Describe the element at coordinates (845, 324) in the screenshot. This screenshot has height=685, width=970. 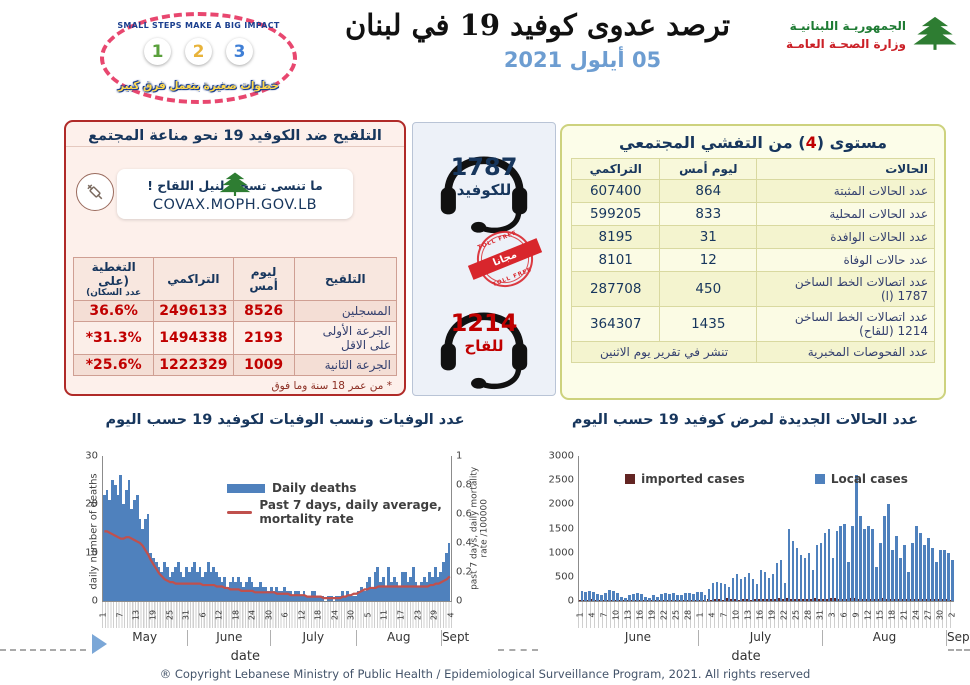
I see `row-label: عدد اتصالات الخط الساخن 1214 (للقاح)` at that location.